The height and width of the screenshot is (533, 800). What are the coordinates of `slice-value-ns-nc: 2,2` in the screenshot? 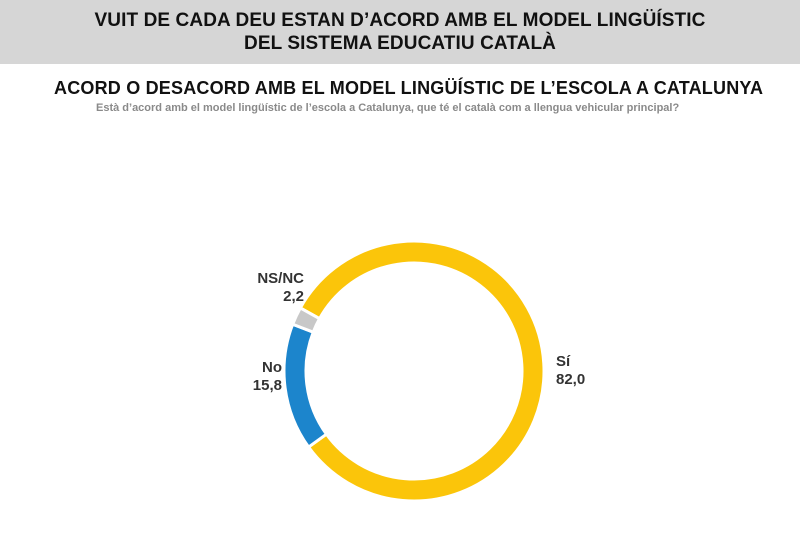 It's located at (293, 296).